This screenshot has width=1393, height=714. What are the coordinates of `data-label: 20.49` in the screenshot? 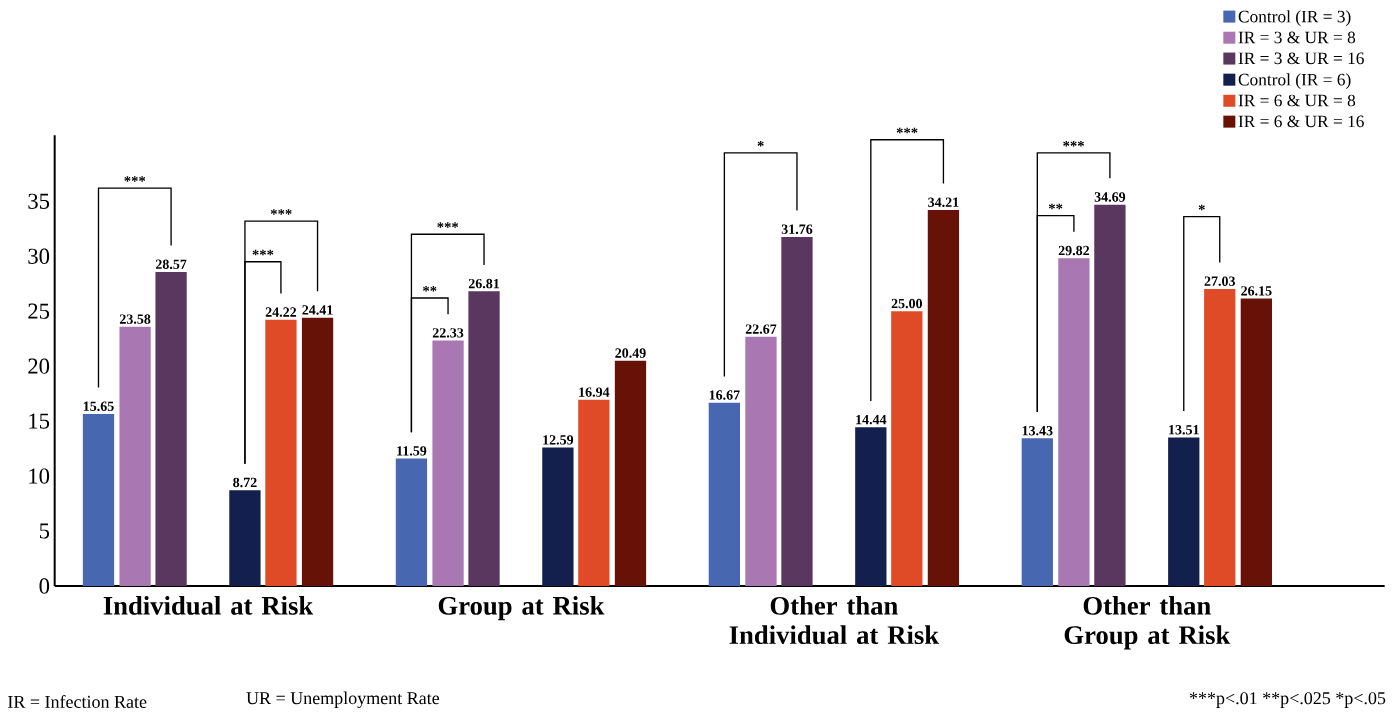 It's located at (630, 353).